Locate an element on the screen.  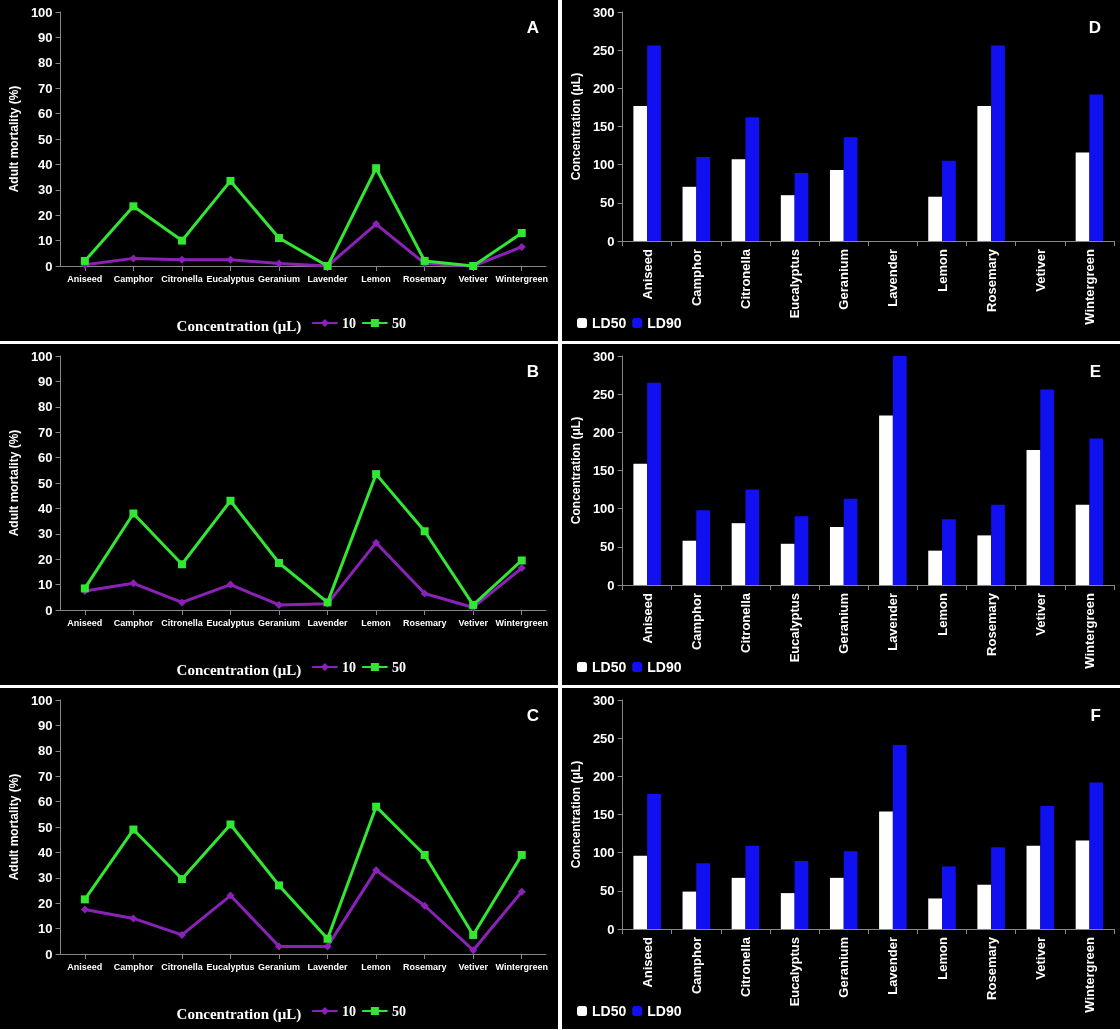
y-tick-label: 80 is located at coordinates (45, 63).